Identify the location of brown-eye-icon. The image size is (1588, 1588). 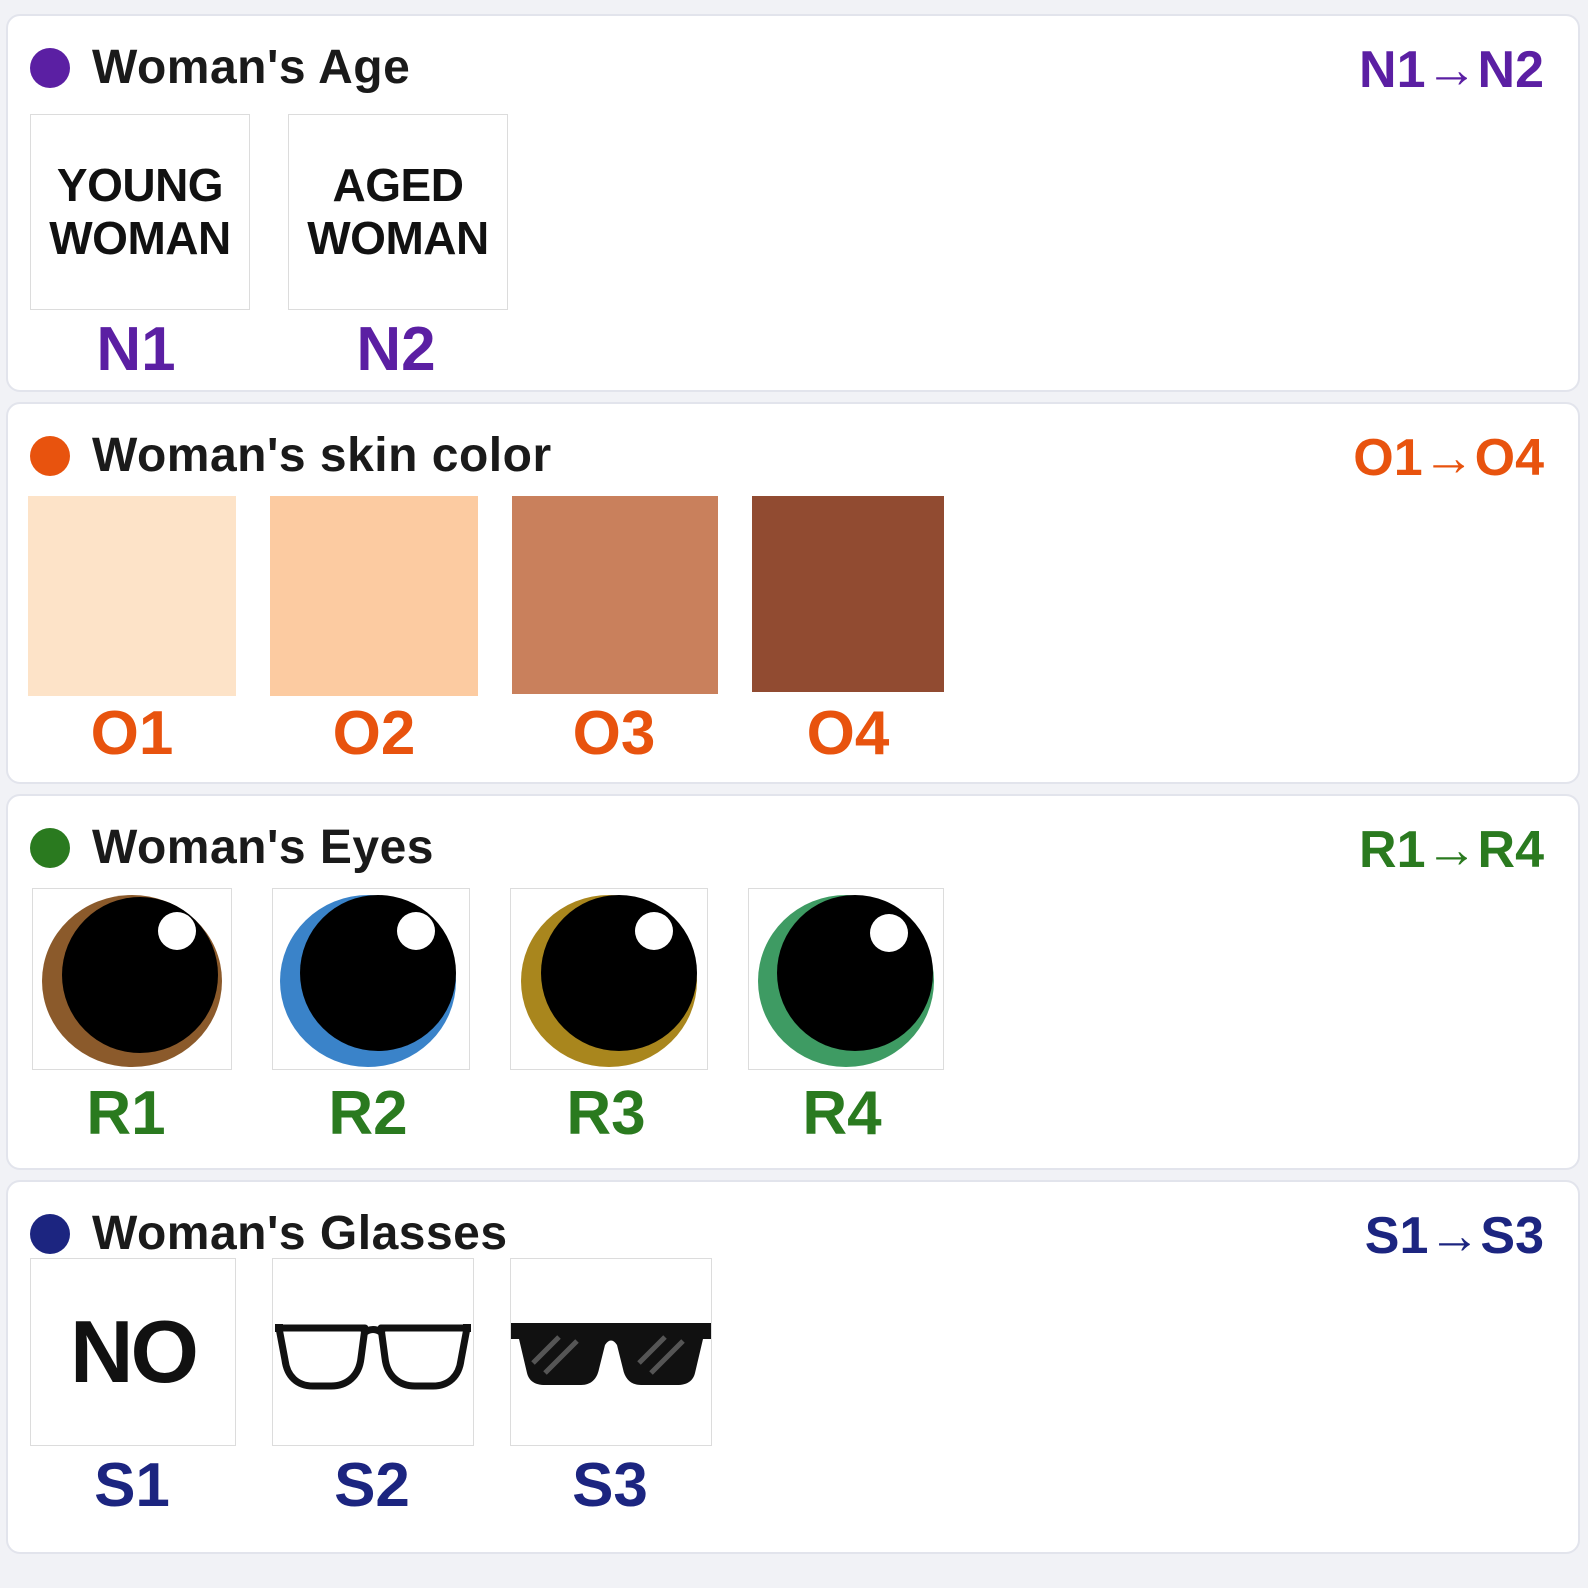
(132, 981).